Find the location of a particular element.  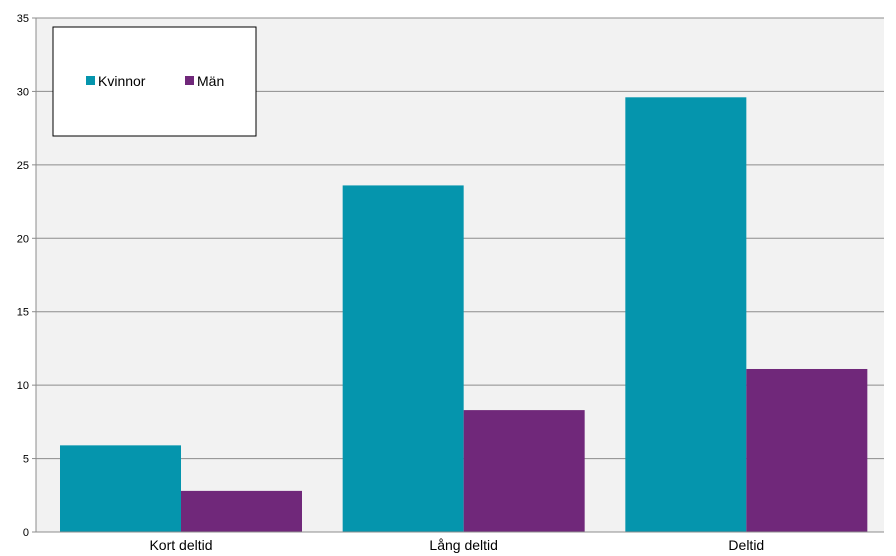

legend-swatch-kvinnor is located at coordinates (90, 80).